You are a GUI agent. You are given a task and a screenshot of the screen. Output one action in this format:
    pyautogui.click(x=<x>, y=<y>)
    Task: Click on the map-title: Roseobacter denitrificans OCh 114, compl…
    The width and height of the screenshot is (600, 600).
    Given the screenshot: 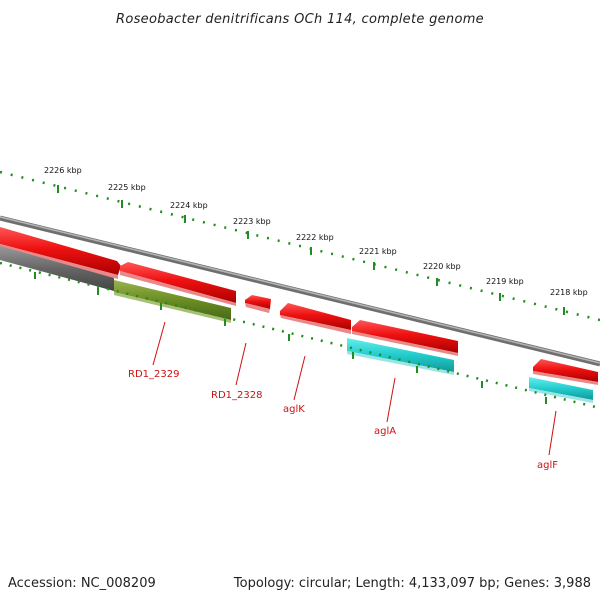 What is the action you would take?
    pyautogui.click(x=300, y=19)
    